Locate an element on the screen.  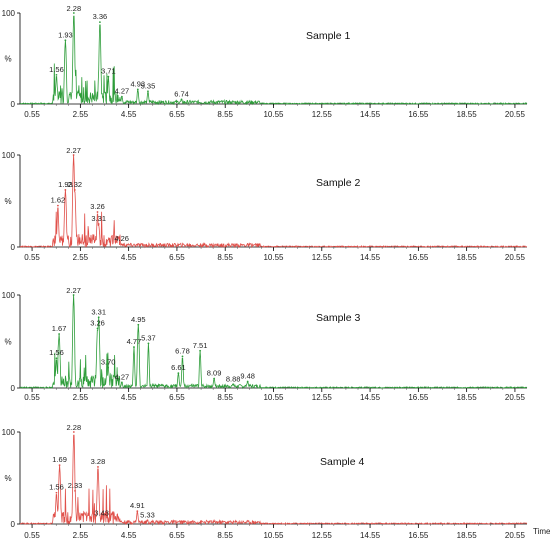
peak-label: 2.28 is located at coordinates (74, 8).